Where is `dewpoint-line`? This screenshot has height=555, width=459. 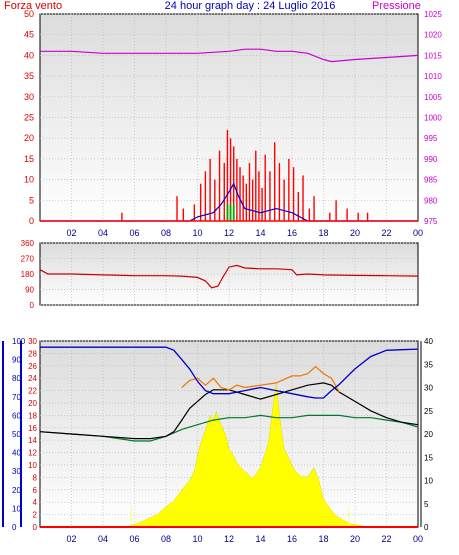
dewpoint-line is located at coordinates (229, 428).